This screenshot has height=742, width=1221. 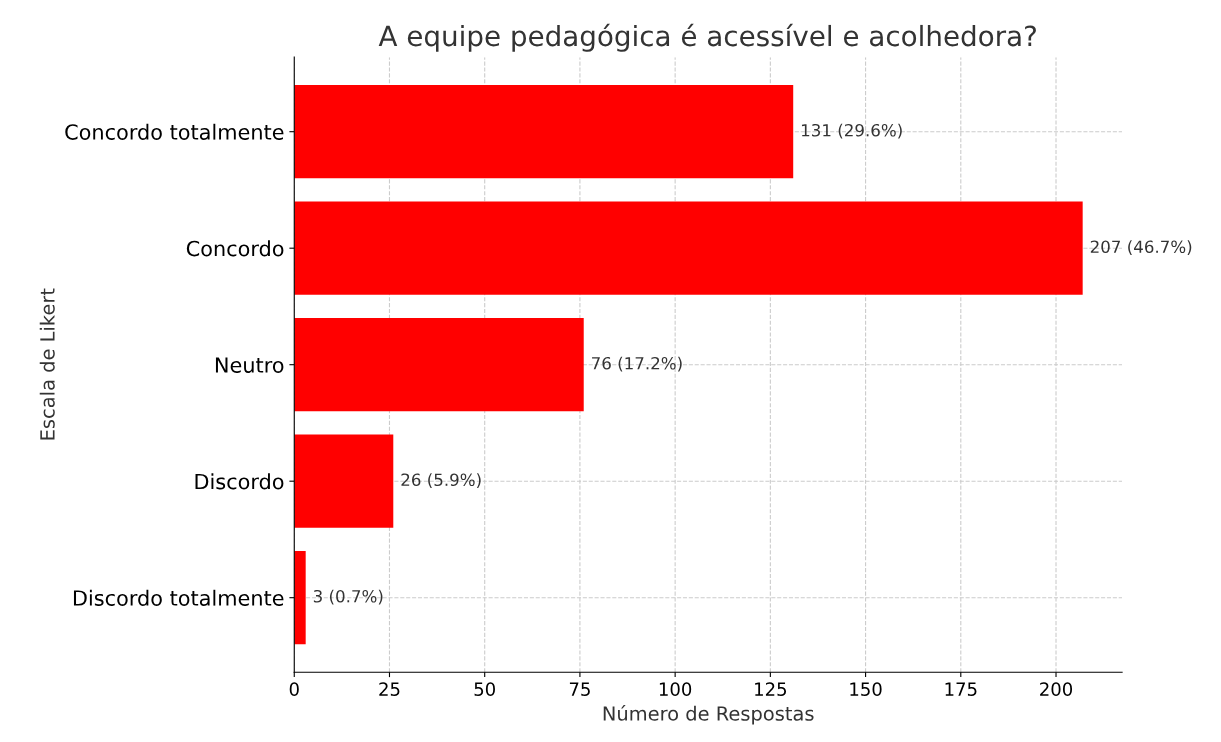 What do you see at coordinates (1141, 247) in the screenshot?
I see `data-label: 207 (46.7%)` at bounding box center [1141, 247].